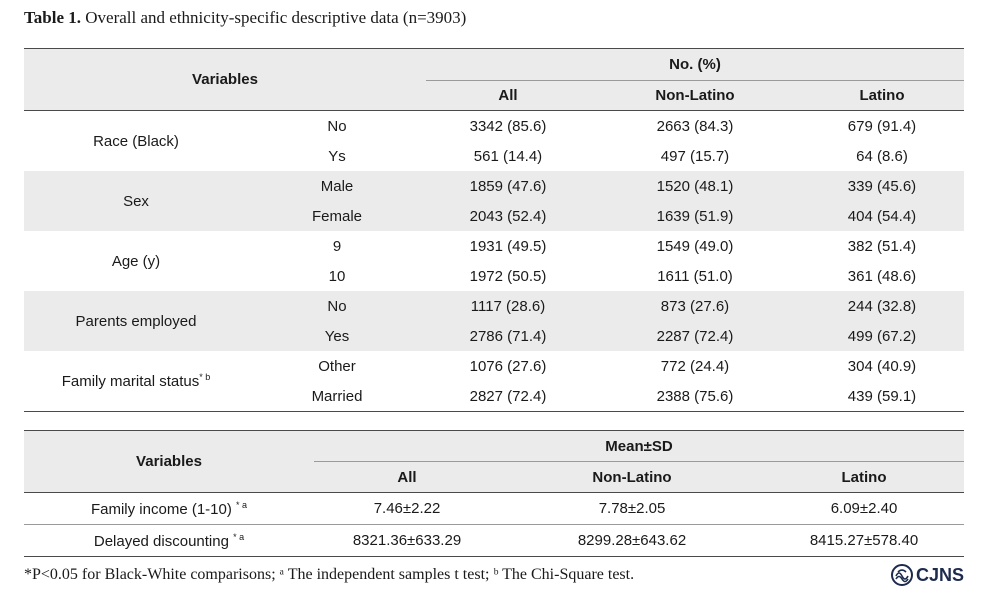  I want to click on variable-level: Yes, so click(337, 336).